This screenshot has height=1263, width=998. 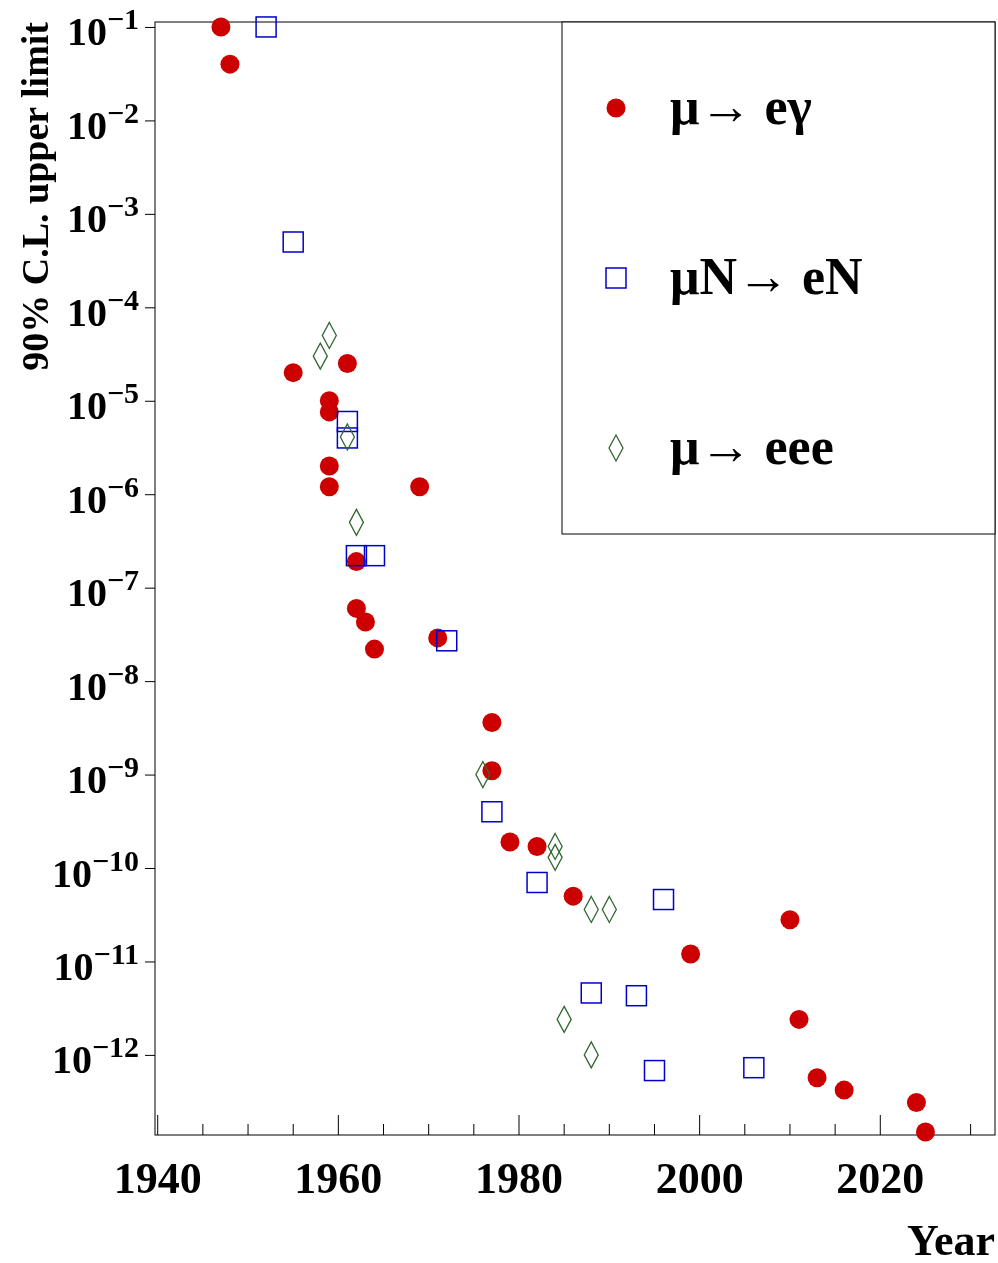 What do you see at coordinates (766, 276) in the screenshot?
I see `legend-label: μN→ eN` at bounding box center [766, 276].